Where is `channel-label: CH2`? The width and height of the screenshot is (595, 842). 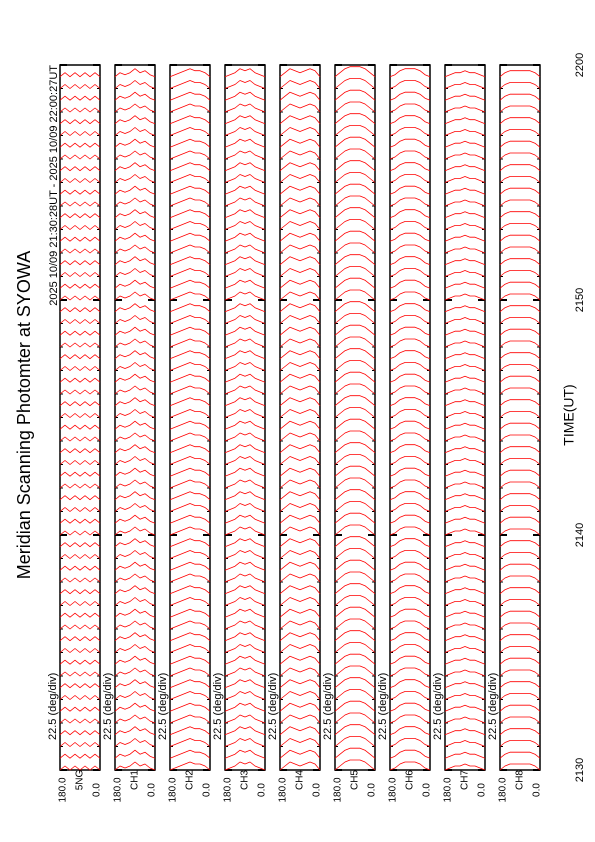 channel-label: CH2 is located at coordinates (190, 780).